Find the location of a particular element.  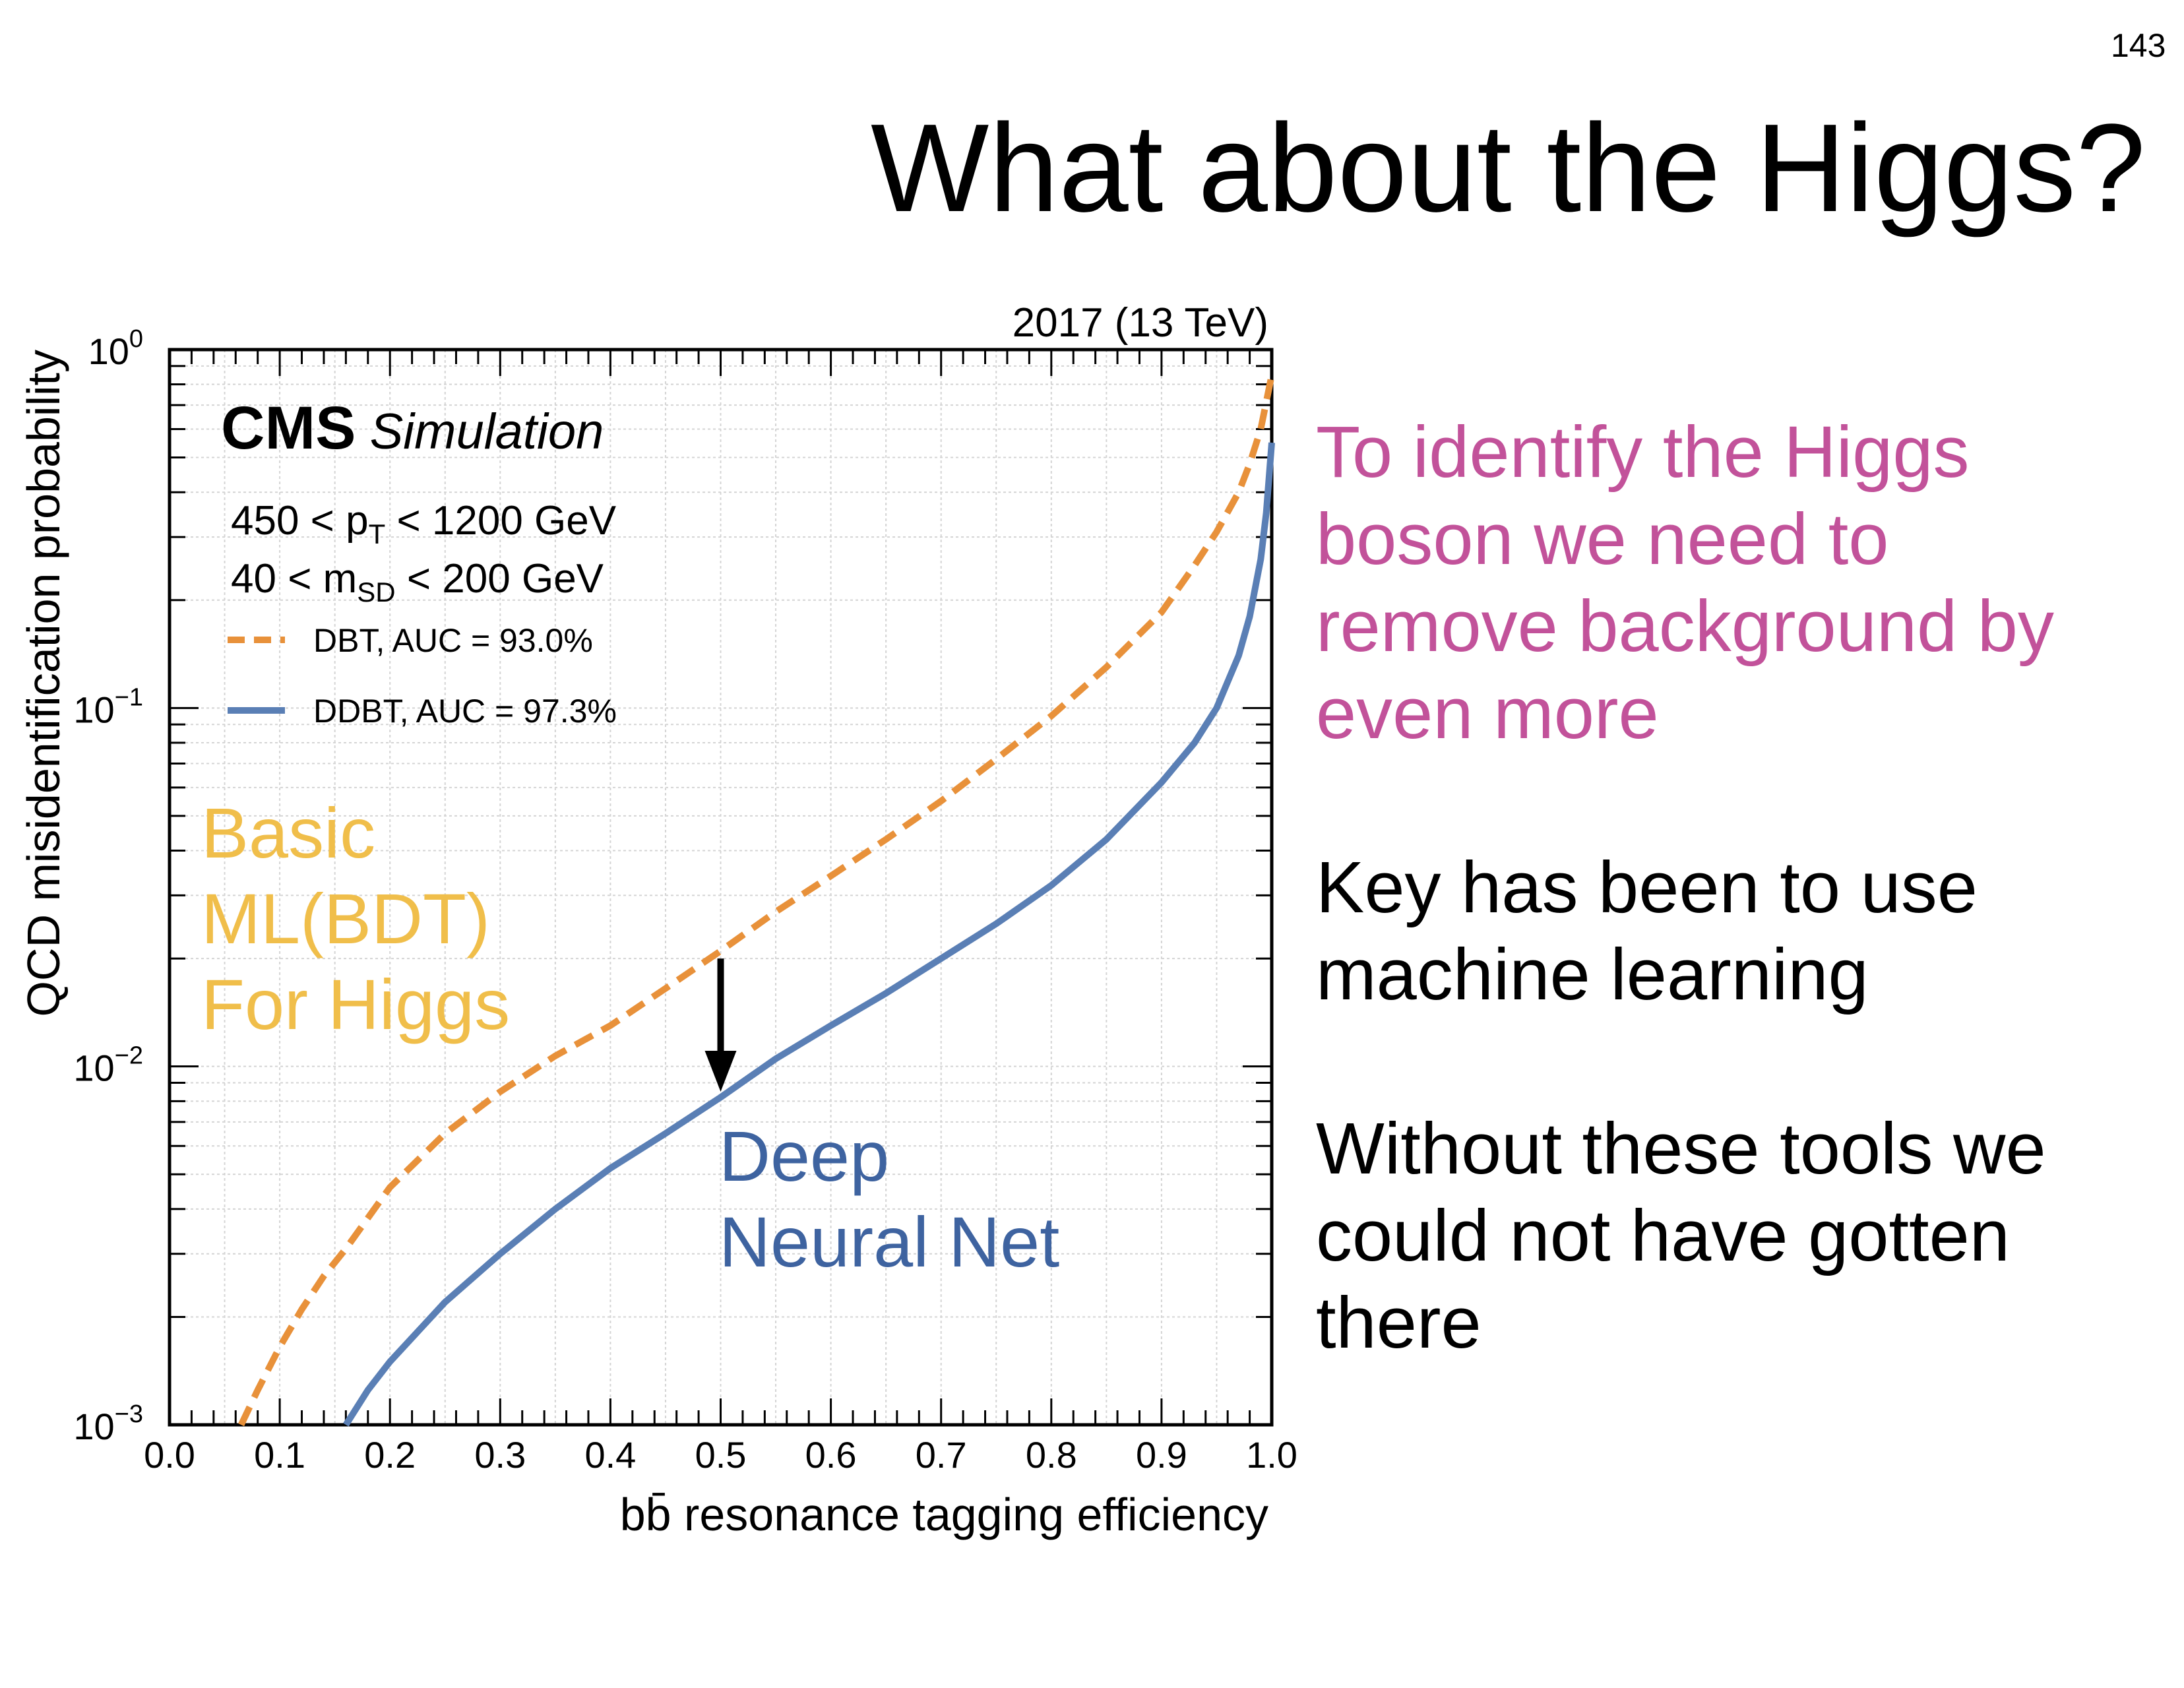

annotation-1-line: Basic is located at coordinates (288, 833).